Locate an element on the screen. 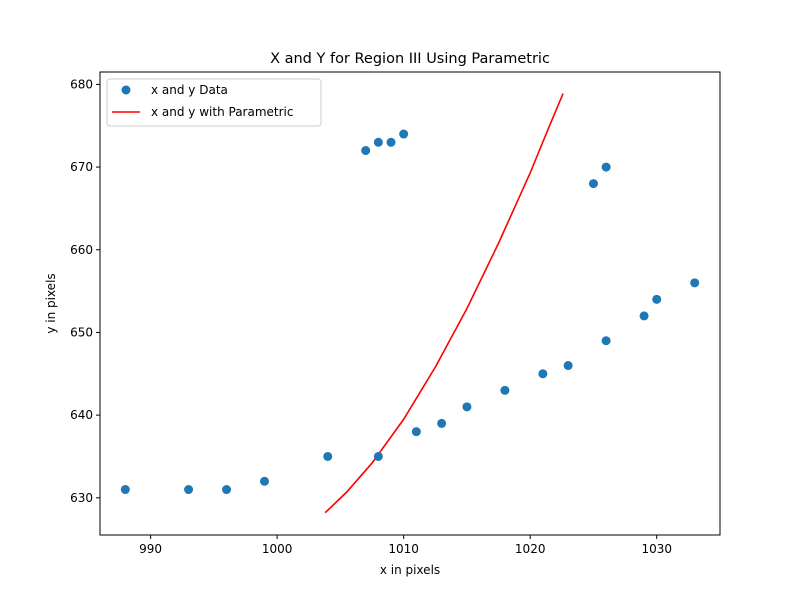 This screenshot has width=800, height=600. y-tick-label: 660 is located at coordinates (81, 250).